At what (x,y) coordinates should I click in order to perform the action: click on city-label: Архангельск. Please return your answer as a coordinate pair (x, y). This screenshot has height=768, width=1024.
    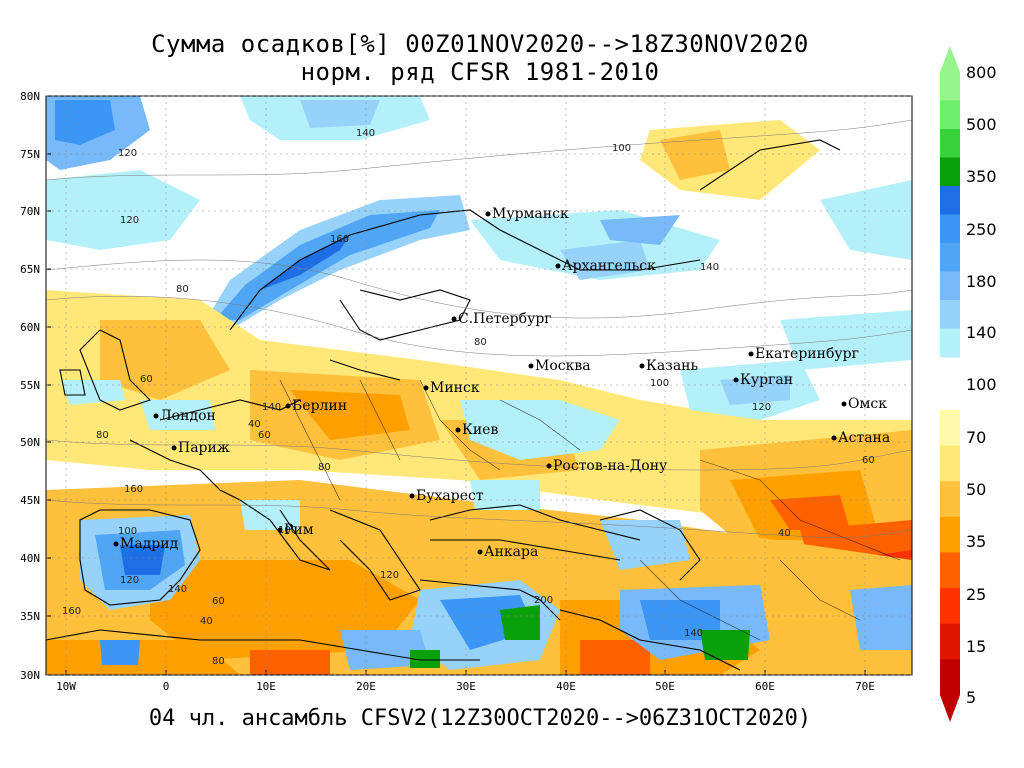
    Looking at the image, I should click on (609, 266).